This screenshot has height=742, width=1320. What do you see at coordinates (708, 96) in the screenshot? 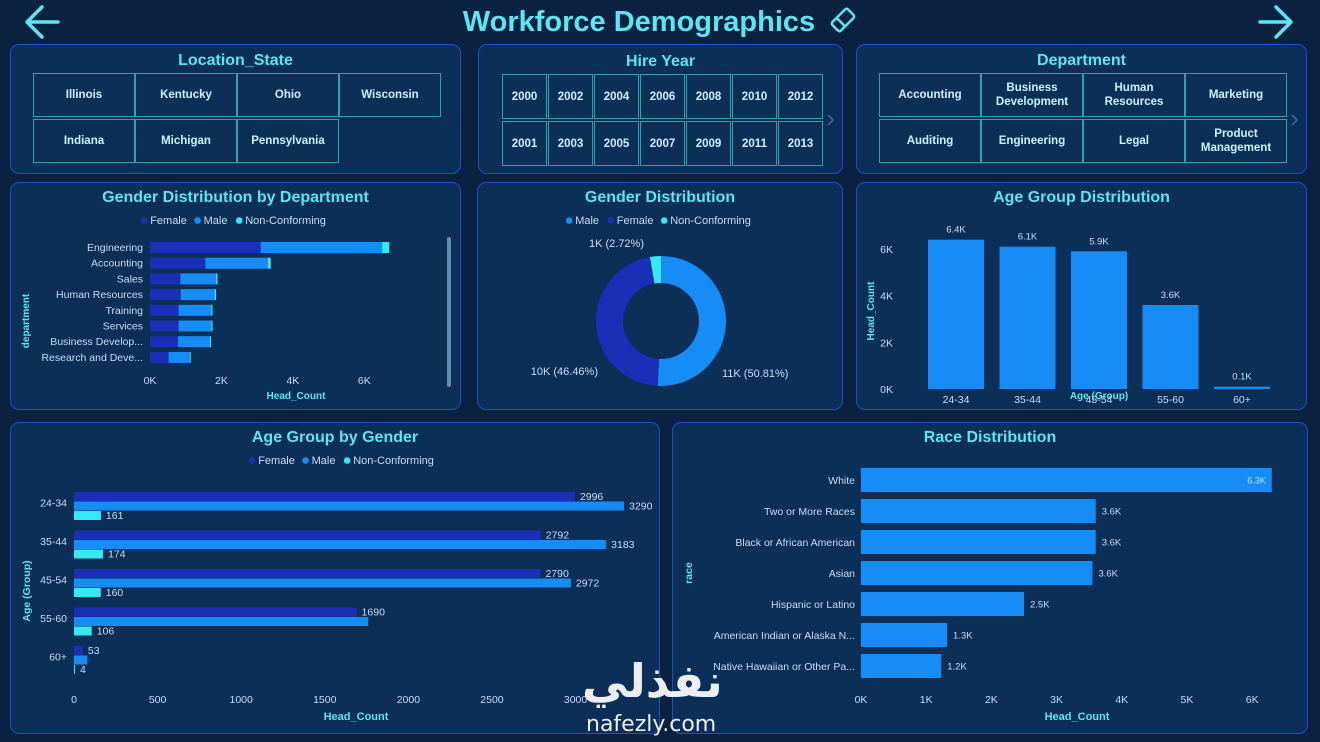
I see `slicer-item-2008: 2008` at bounding box center [708, 96].